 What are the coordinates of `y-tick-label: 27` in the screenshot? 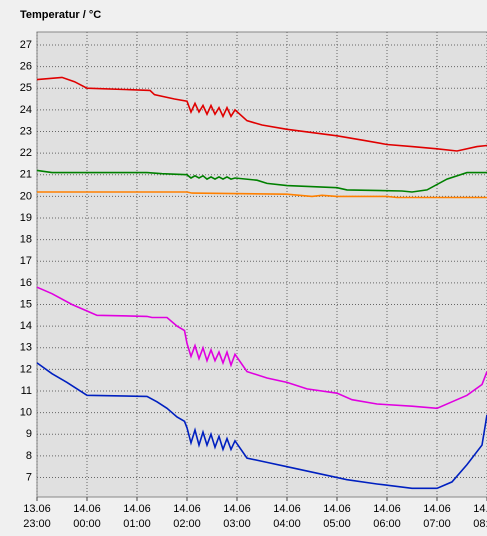 It's located at (26, 45).